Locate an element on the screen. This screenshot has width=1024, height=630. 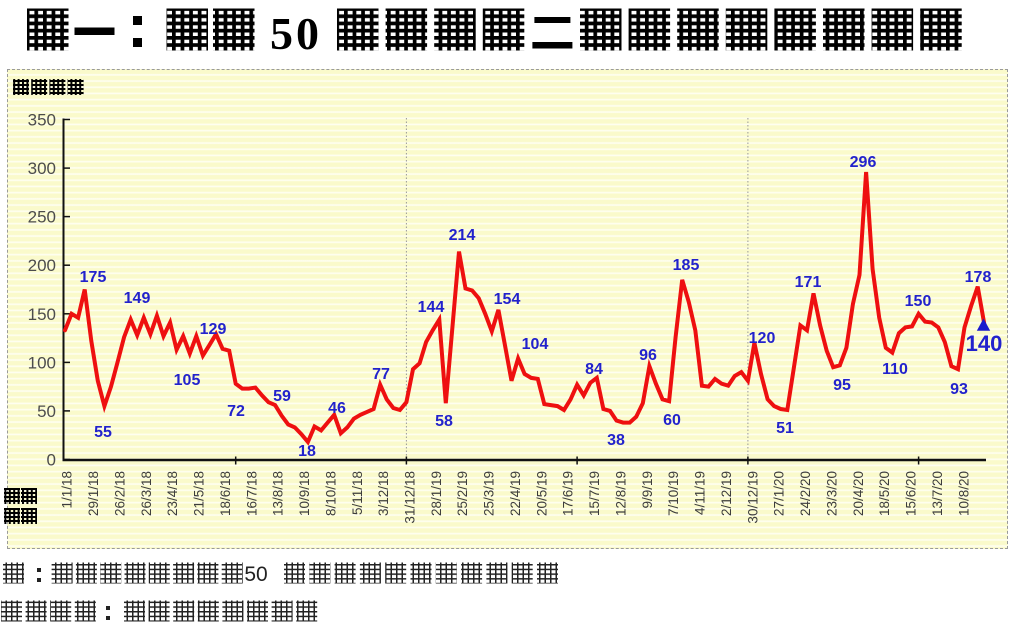
svg-text: 178 is located at coordinates (978, 277).